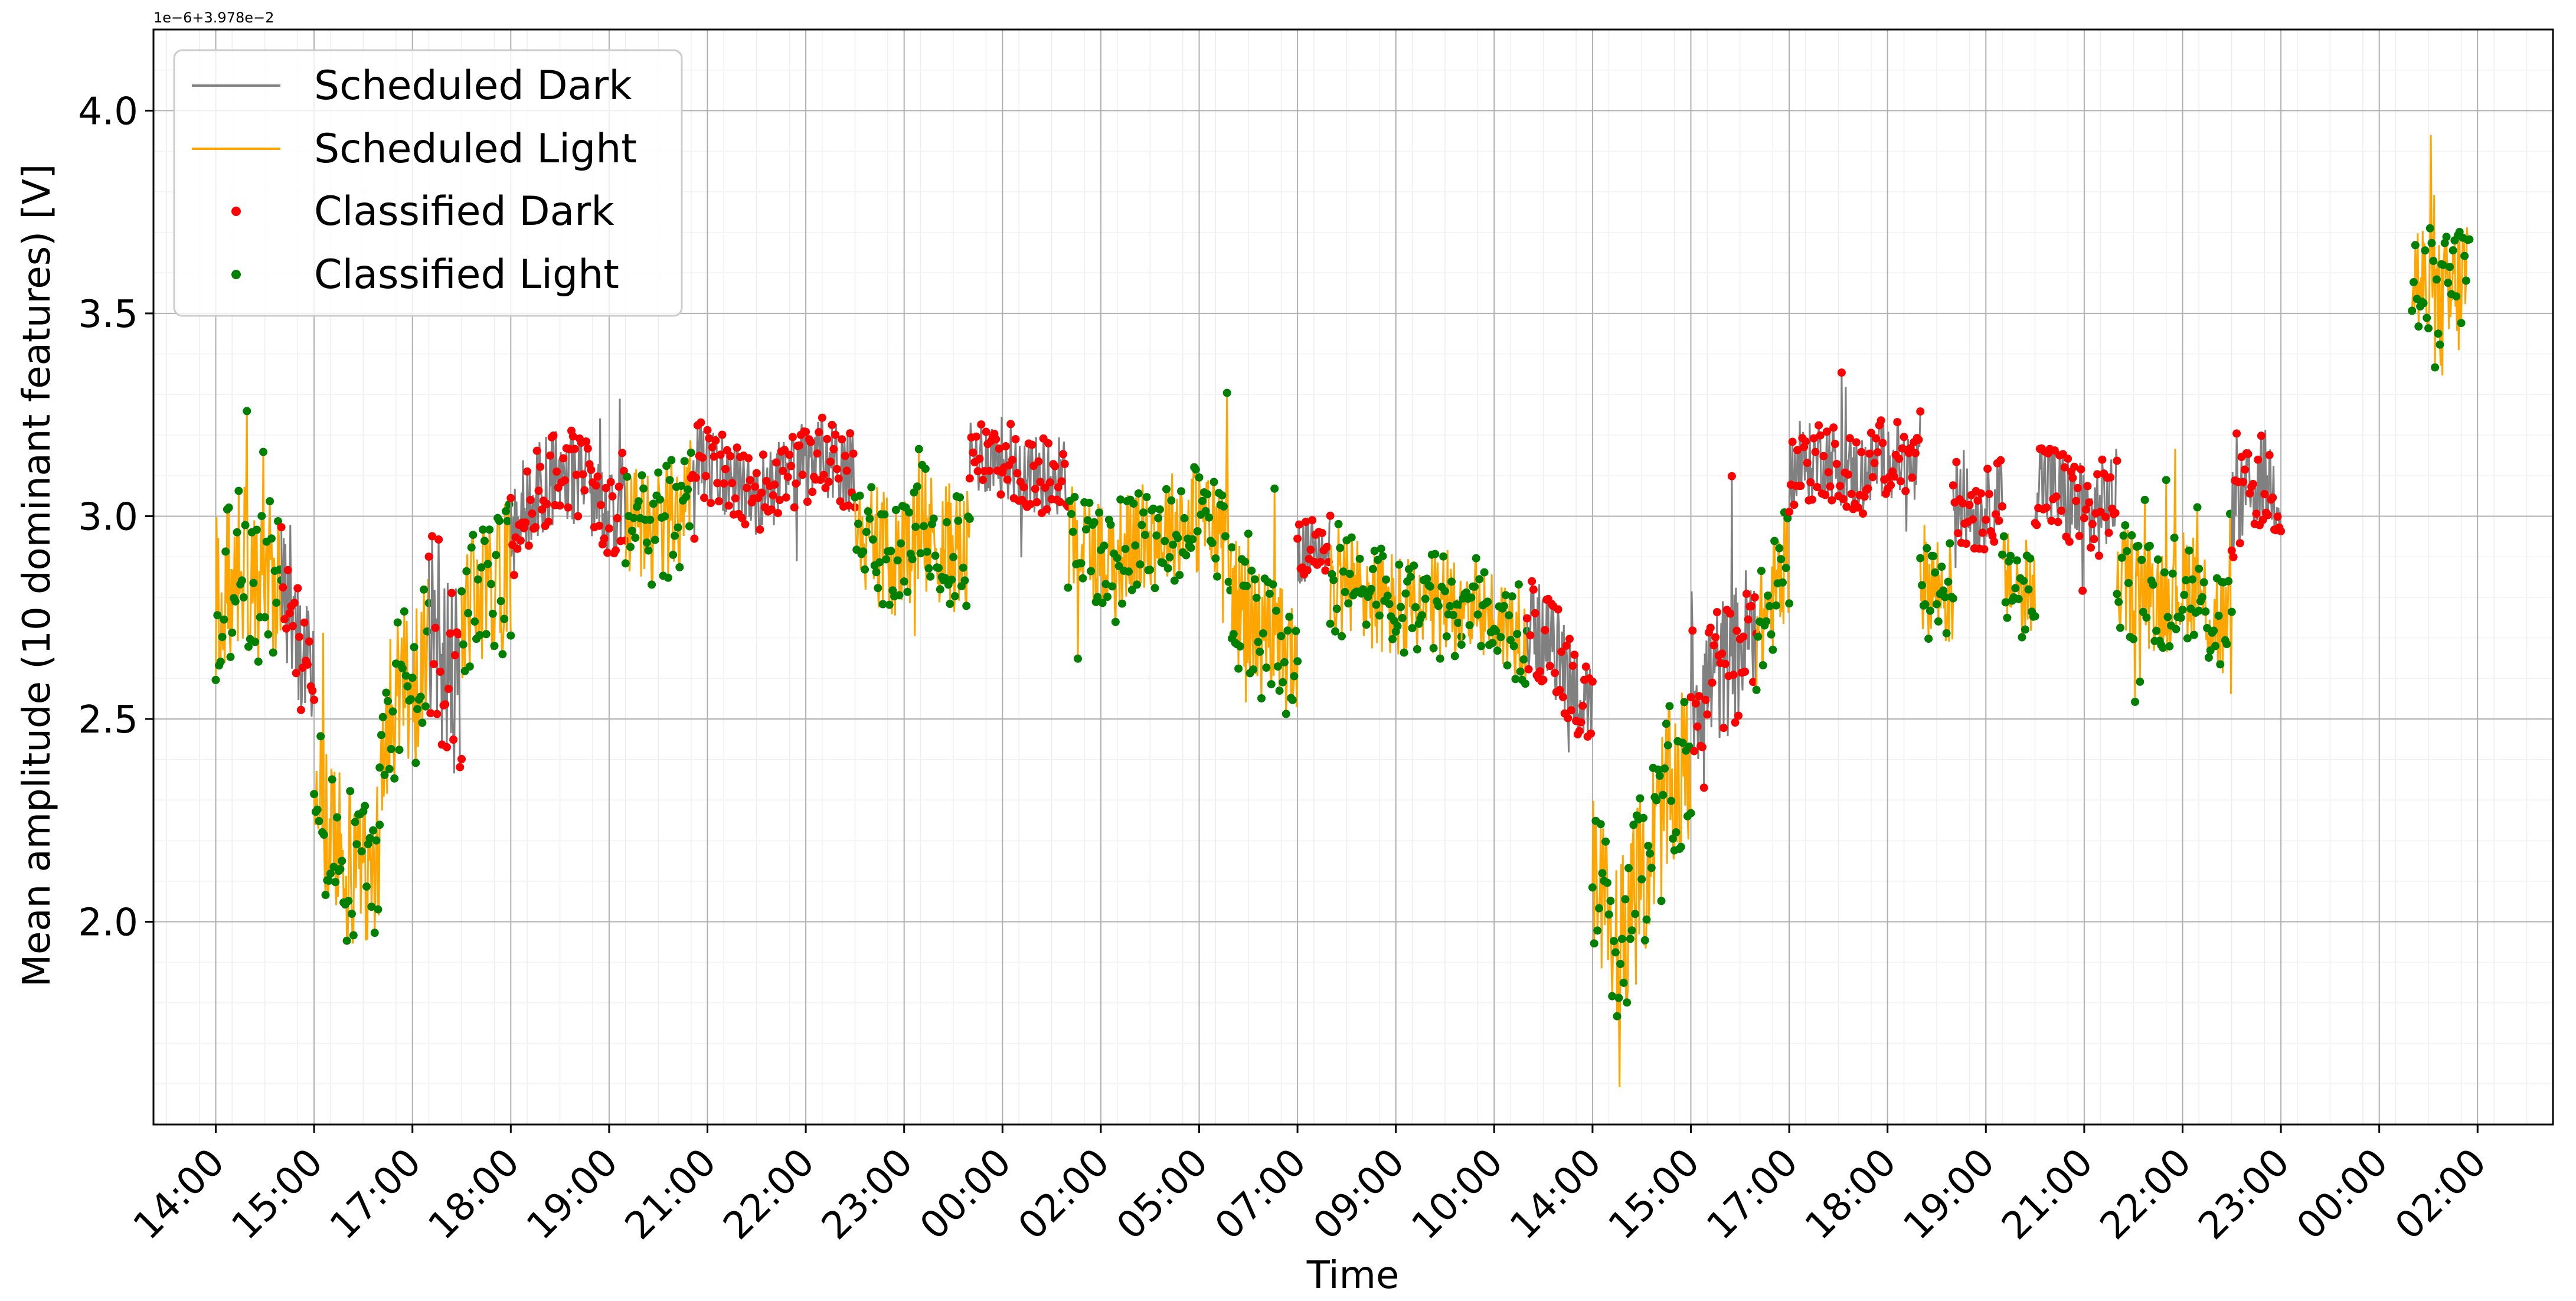 This screenshot has height=1301, width=2576. Describe the element at coordinates (236, 212) in the screenshot. I see `legend-dot-classified-dark` at that location.